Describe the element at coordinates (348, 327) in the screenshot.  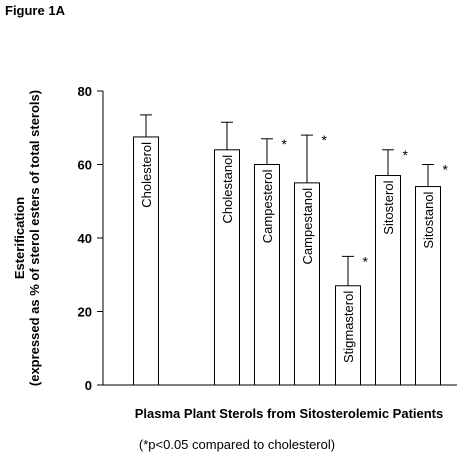
I see `bar-category-label: Stigmasterol` at that location.